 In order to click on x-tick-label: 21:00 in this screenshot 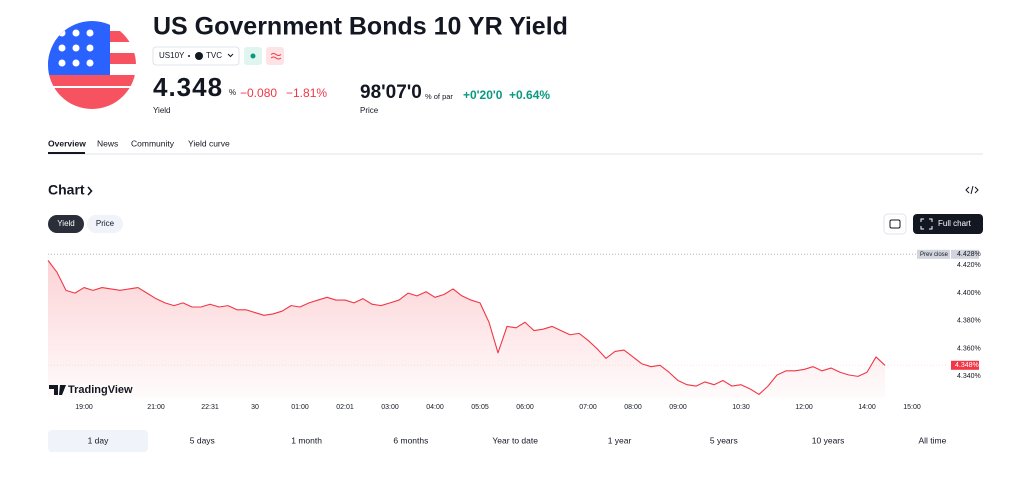, I will do `click(156, 407)`.